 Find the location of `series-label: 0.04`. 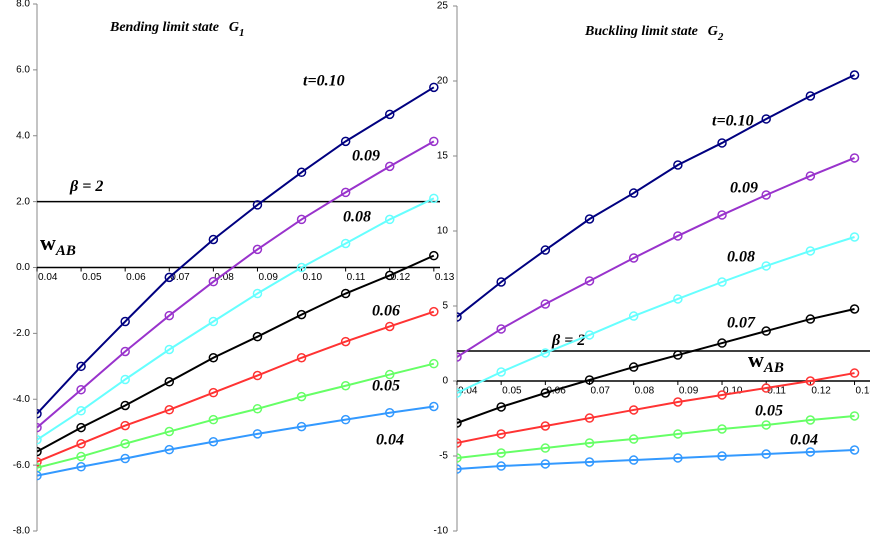

series-label: 0.04 is located at coordinates (390, 440).